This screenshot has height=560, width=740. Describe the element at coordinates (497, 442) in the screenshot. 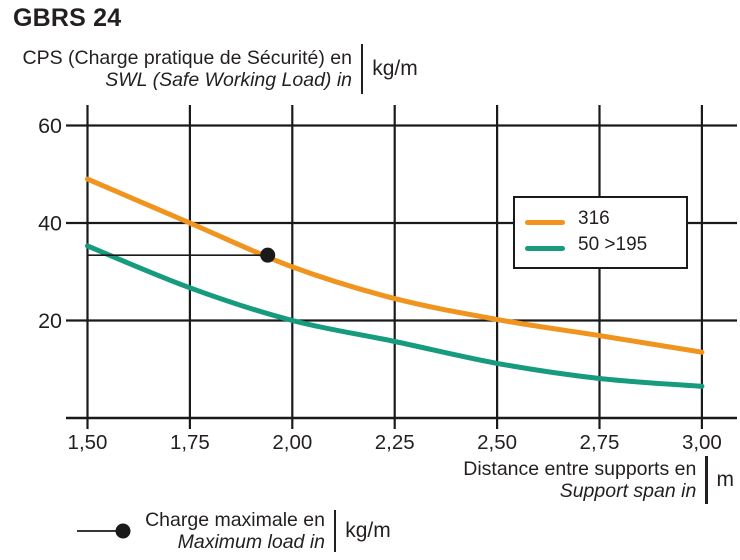

I see `x-tick-label: 2,50` at that location.